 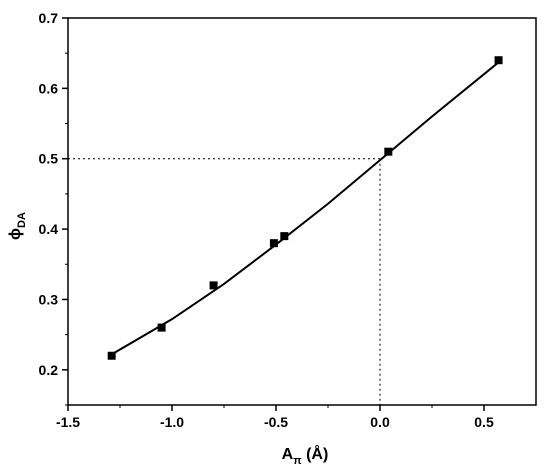 What do you see at coordinates (49, 229) in the screenshot?
I see `y-tick-label: 0.4` at bounding box center [49, 229].